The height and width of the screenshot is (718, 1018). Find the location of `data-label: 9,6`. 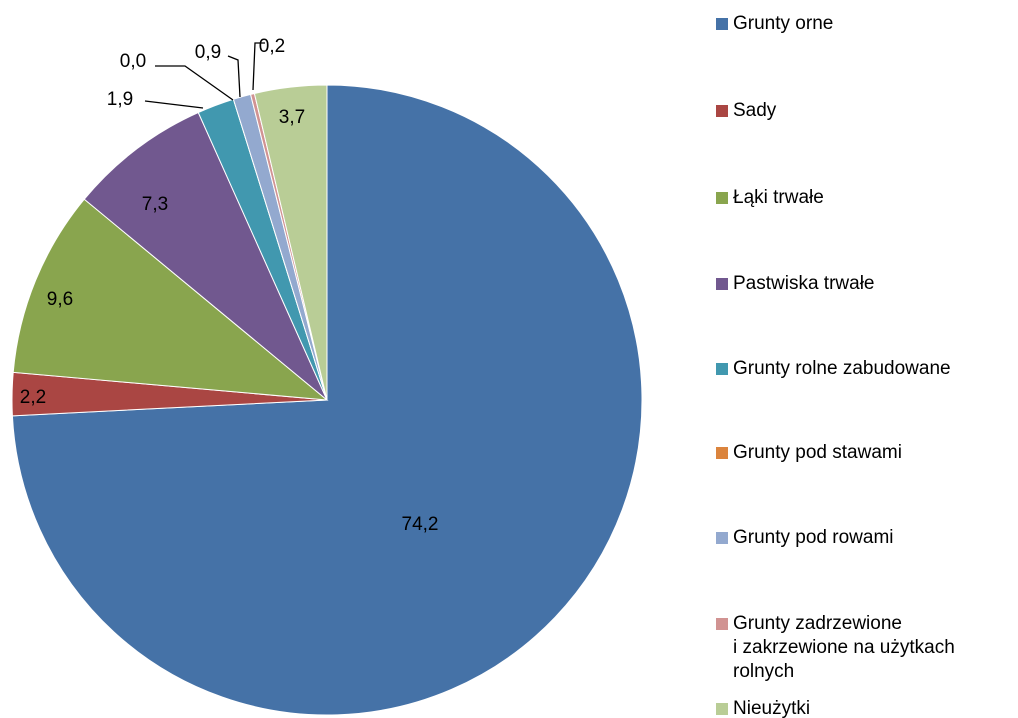

data-label: 9,6 is located at coordinates (60, 299).